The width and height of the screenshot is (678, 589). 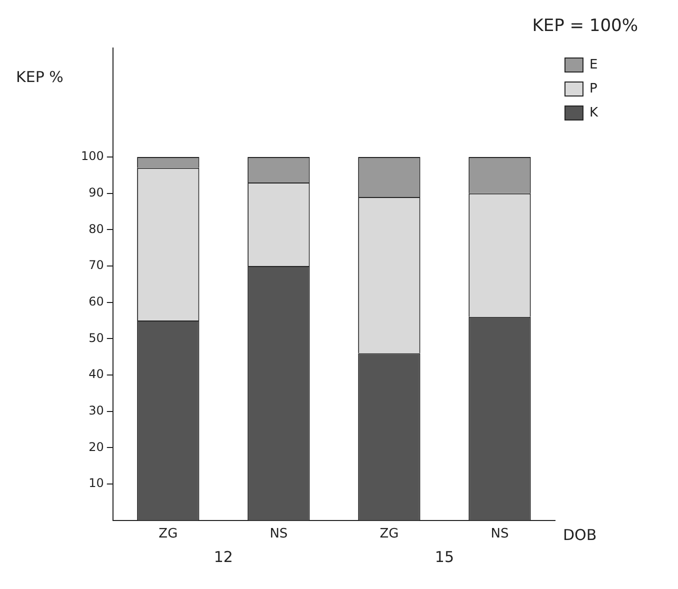 I want to click on legend-label: K, so click(x=593, y=112).